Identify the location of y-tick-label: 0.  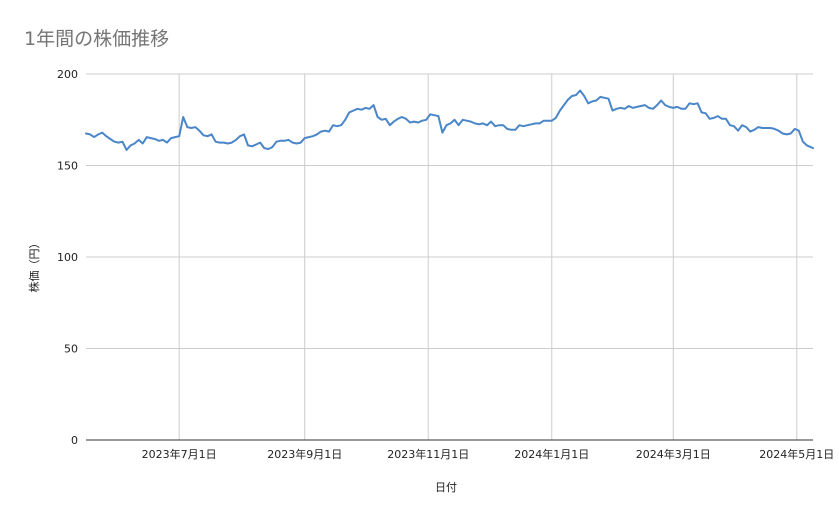
(74, 440).